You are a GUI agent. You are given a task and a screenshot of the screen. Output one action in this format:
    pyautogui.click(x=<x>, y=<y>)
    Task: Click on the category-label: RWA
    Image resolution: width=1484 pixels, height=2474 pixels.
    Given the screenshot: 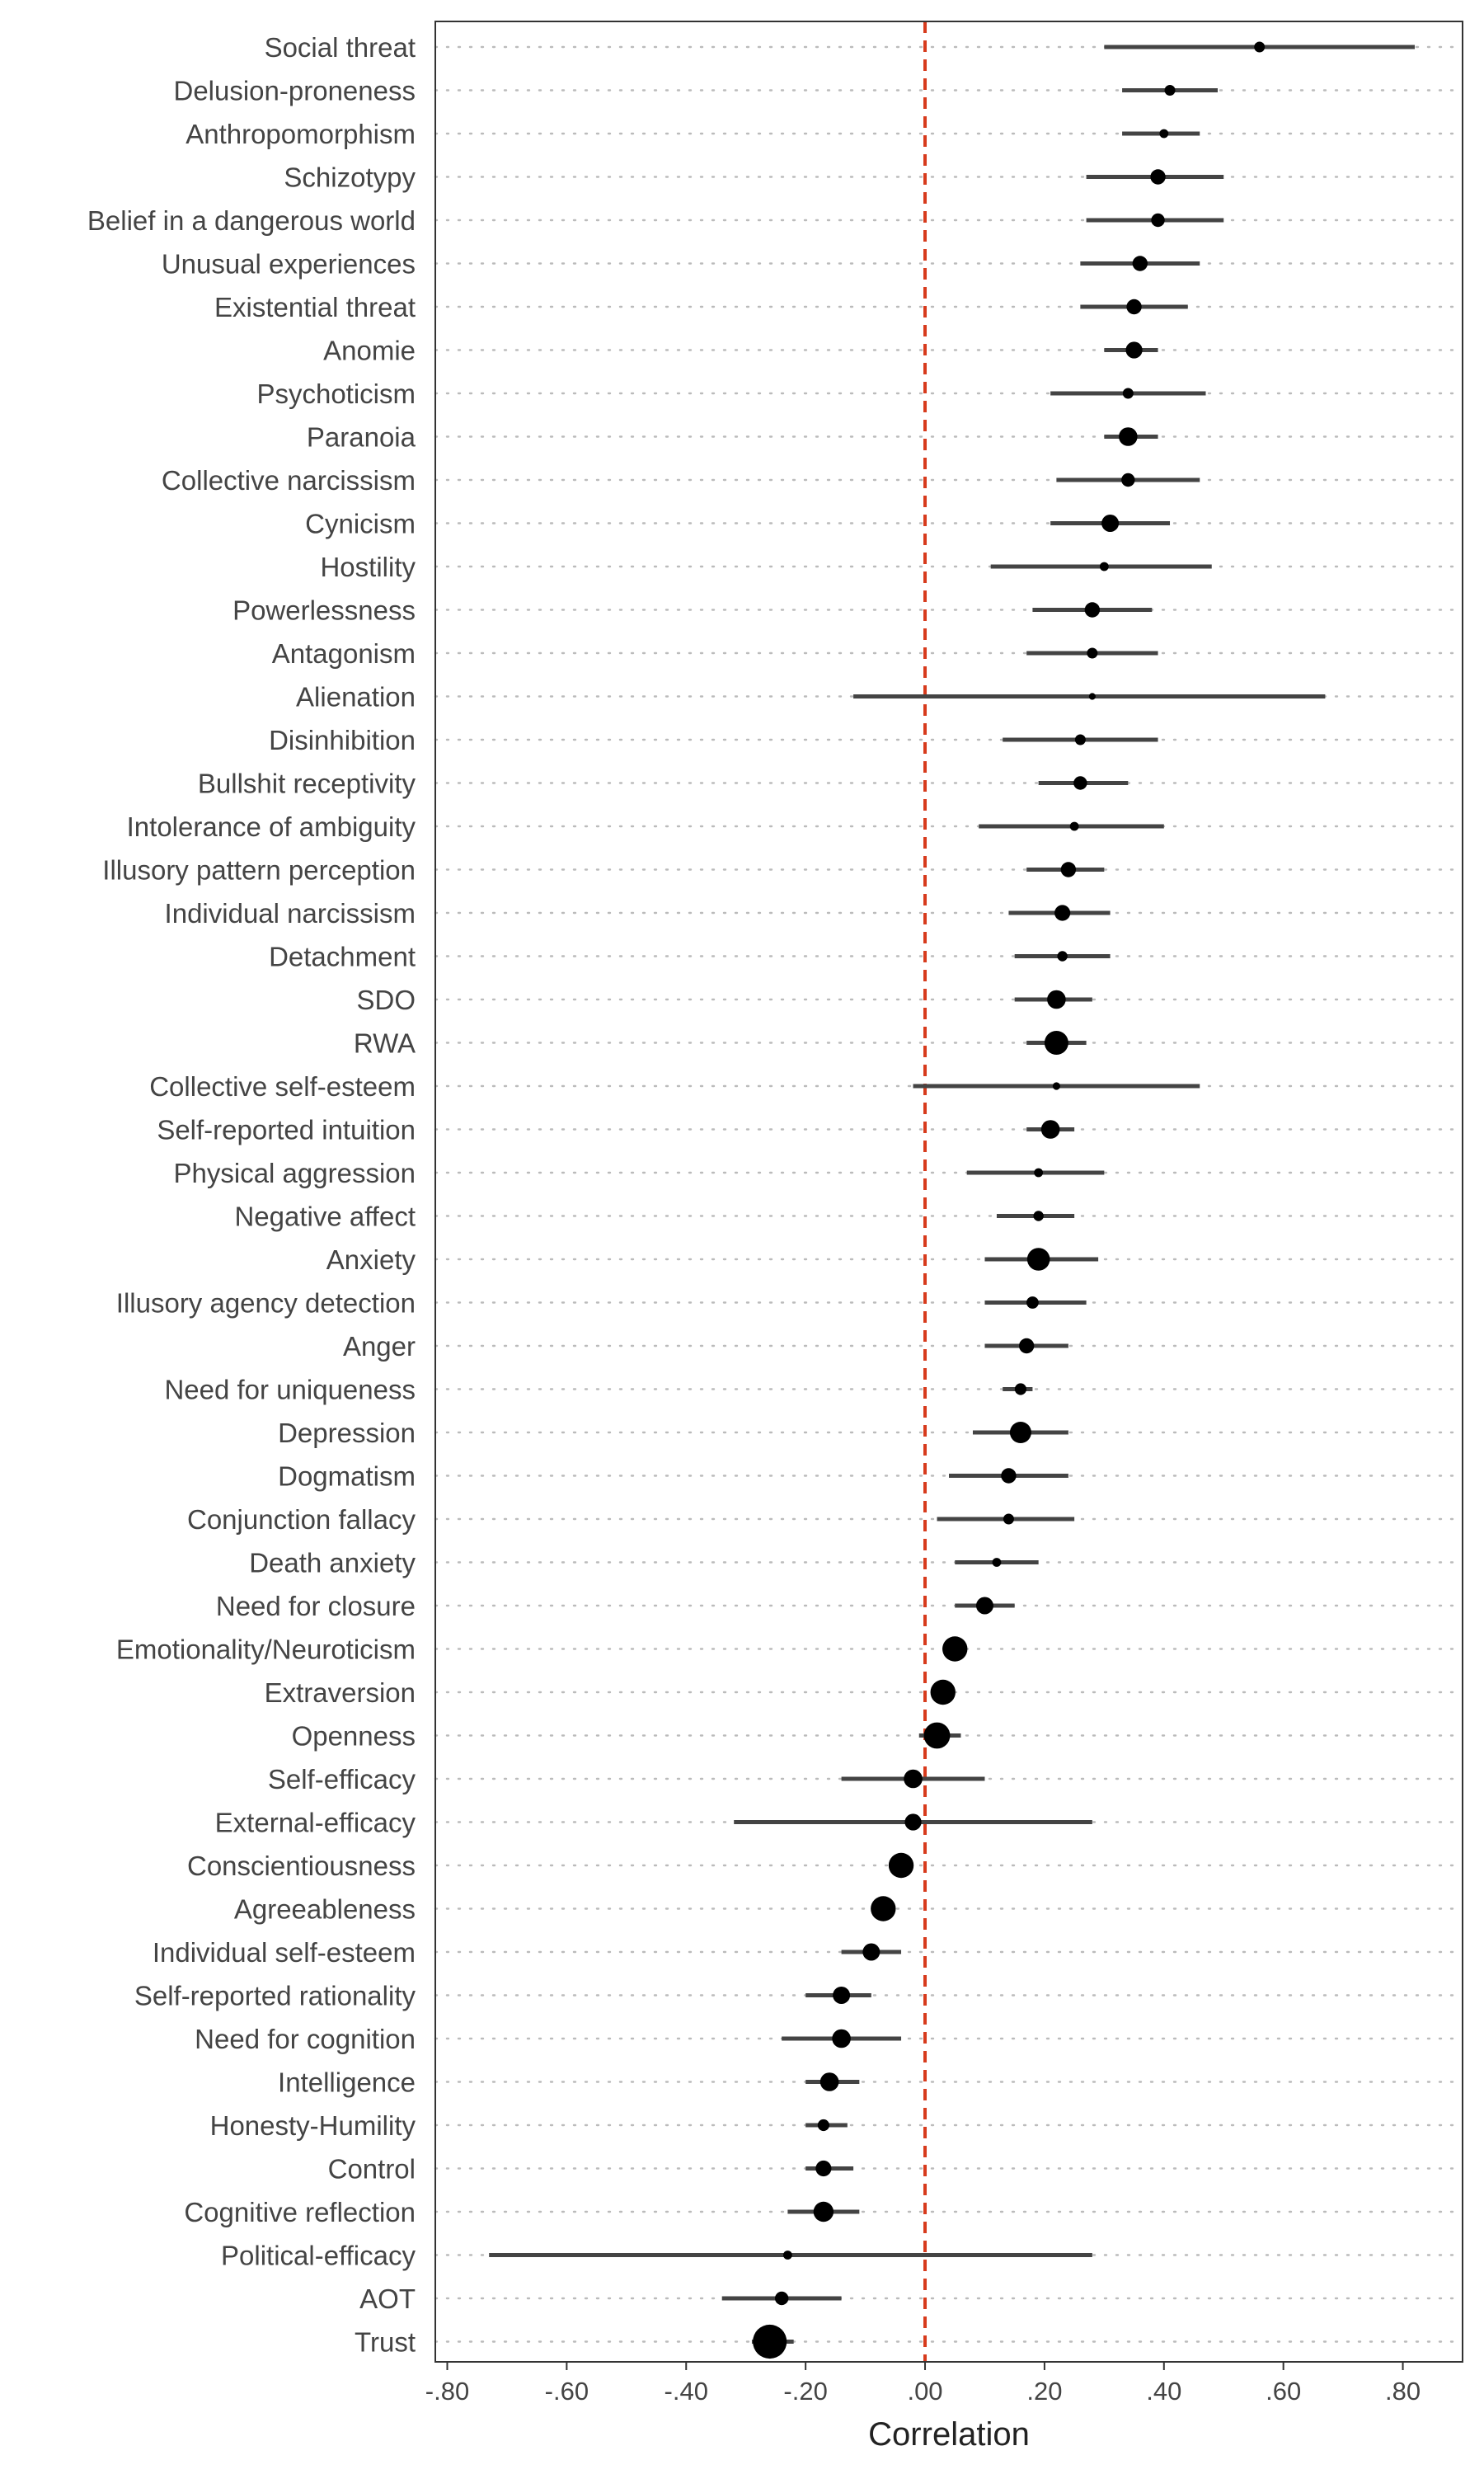 What is the action you would take?
    pyautogui.click(x=385, y=1043)
    